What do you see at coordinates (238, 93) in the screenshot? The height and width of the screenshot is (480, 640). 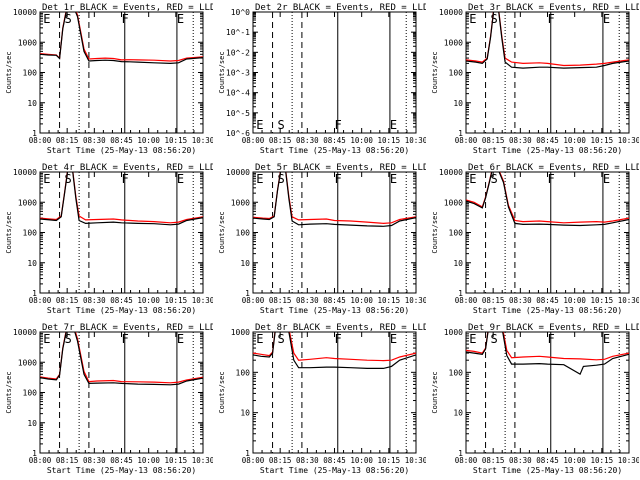 I see `y-tick-label: 10^-4` at bounding box center [238, 93].